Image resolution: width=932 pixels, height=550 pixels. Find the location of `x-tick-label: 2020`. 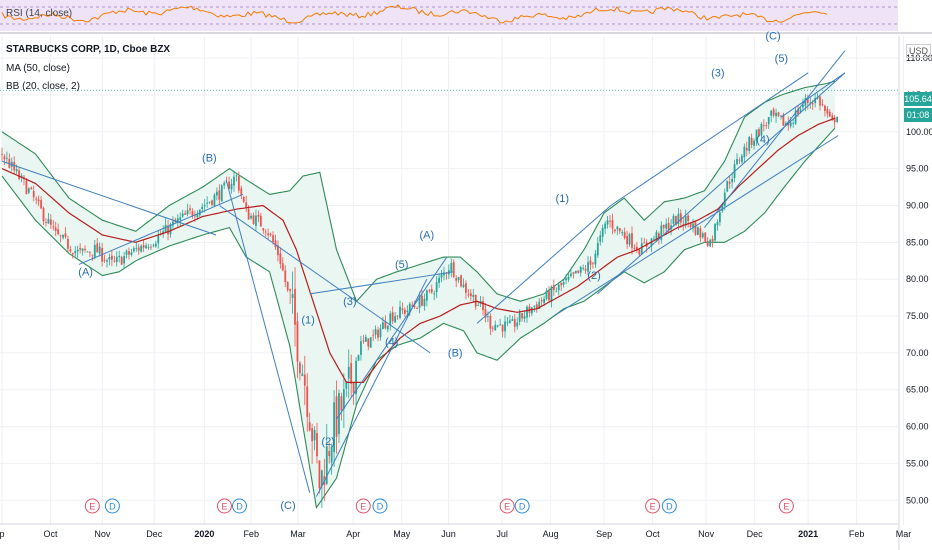

x-tick-label: 2020 is located at coordinates (204, 534).